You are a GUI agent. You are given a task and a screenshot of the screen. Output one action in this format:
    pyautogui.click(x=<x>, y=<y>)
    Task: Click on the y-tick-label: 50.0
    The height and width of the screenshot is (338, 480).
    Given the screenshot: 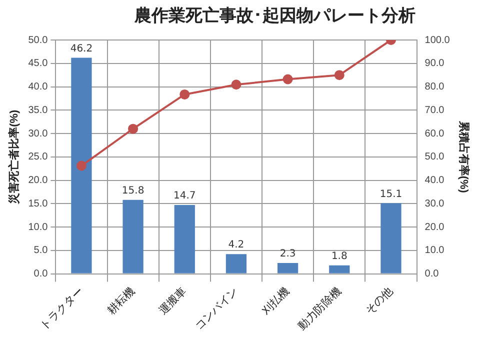 What is the action you would take?
    pyautogui.click(x=38, y=40)
    